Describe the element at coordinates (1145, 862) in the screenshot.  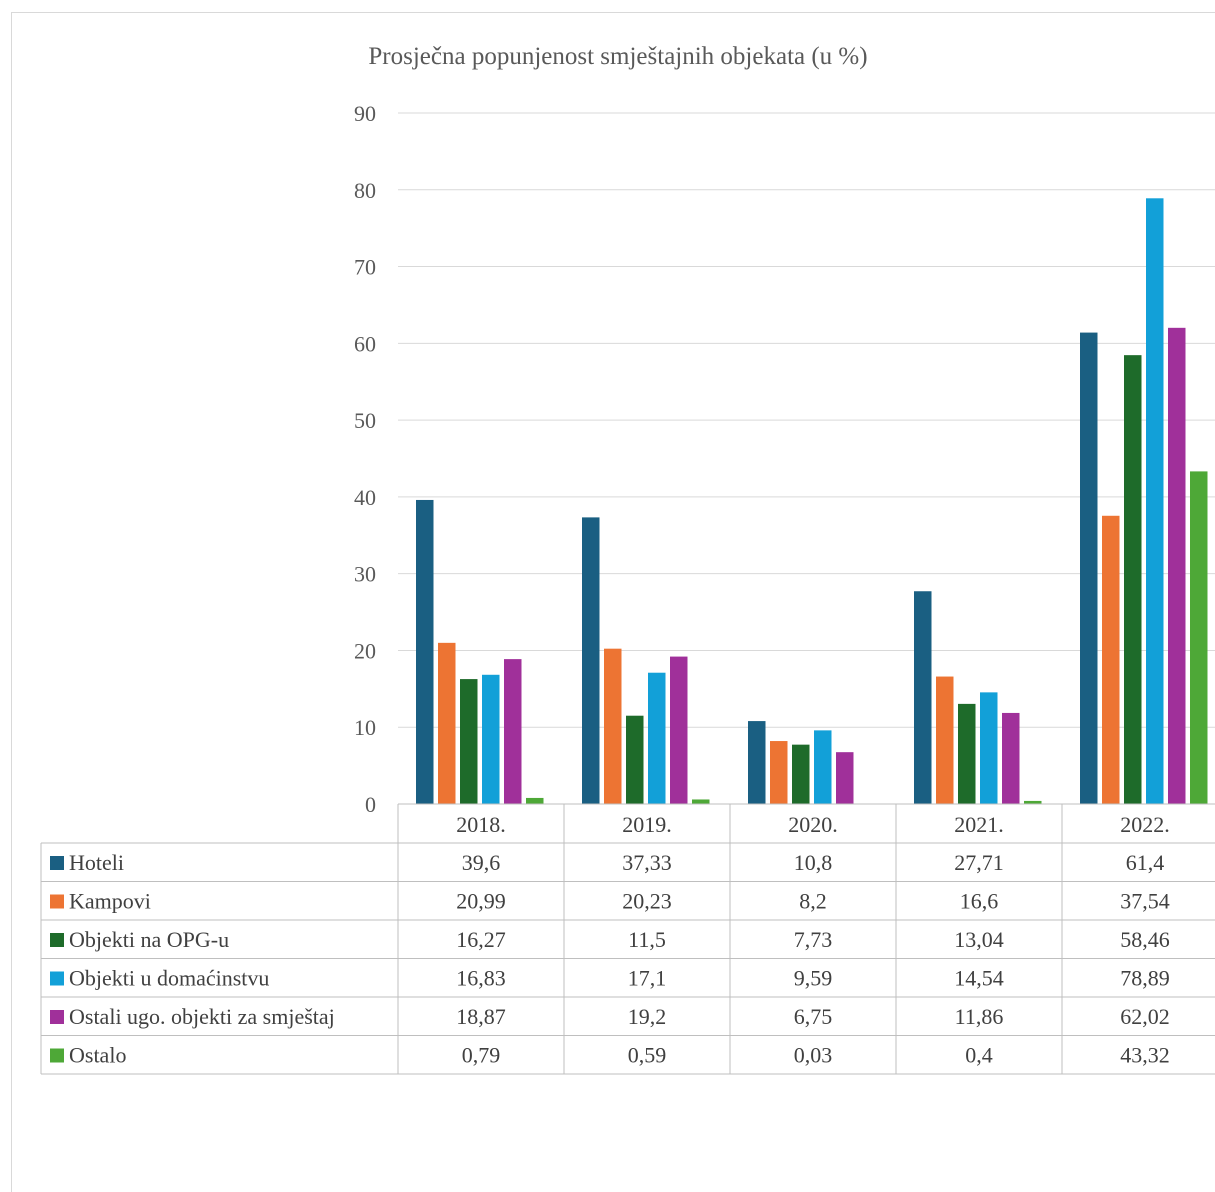
I see `data-label: 61,4` at that location.